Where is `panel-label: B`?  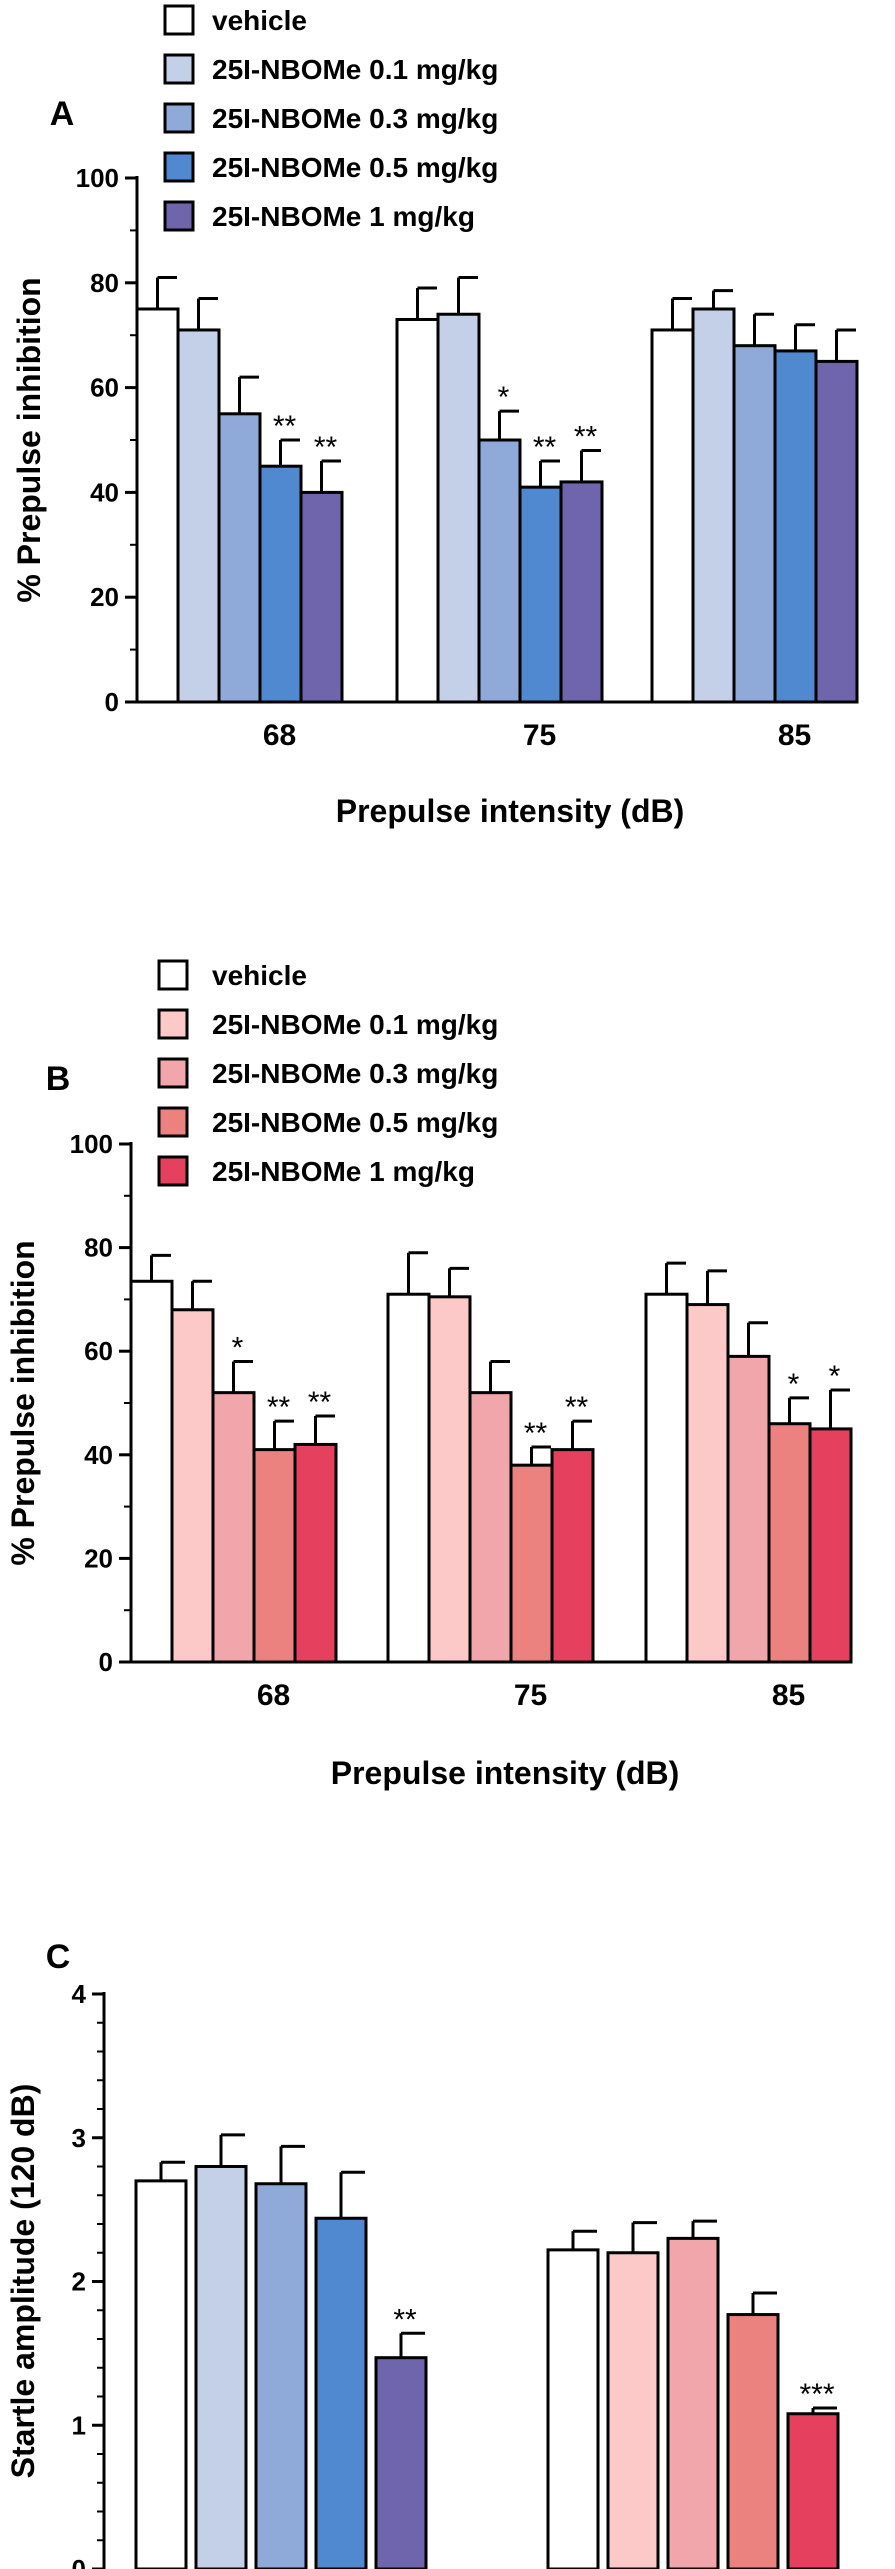 panel-label: B is located at coordinates (58, 1079).